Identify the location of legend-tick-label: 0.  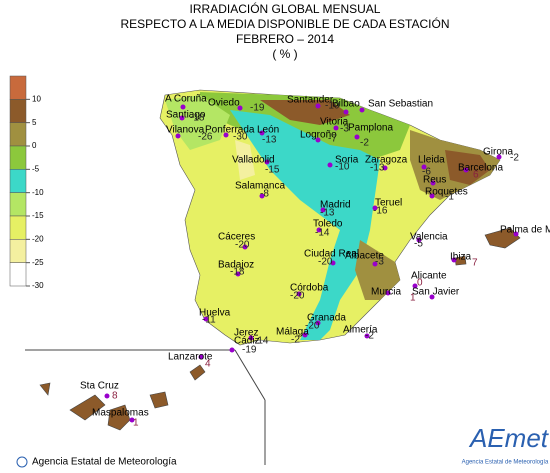
(34, 145).